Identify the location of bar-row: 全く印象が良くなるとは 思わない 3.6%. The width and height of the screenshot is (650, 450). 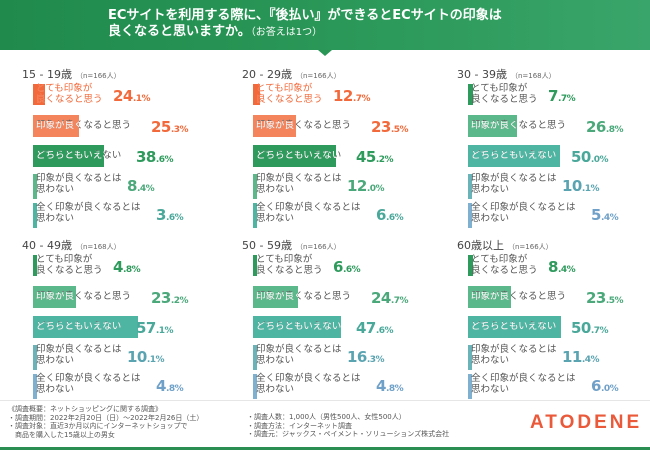
(133, 215).